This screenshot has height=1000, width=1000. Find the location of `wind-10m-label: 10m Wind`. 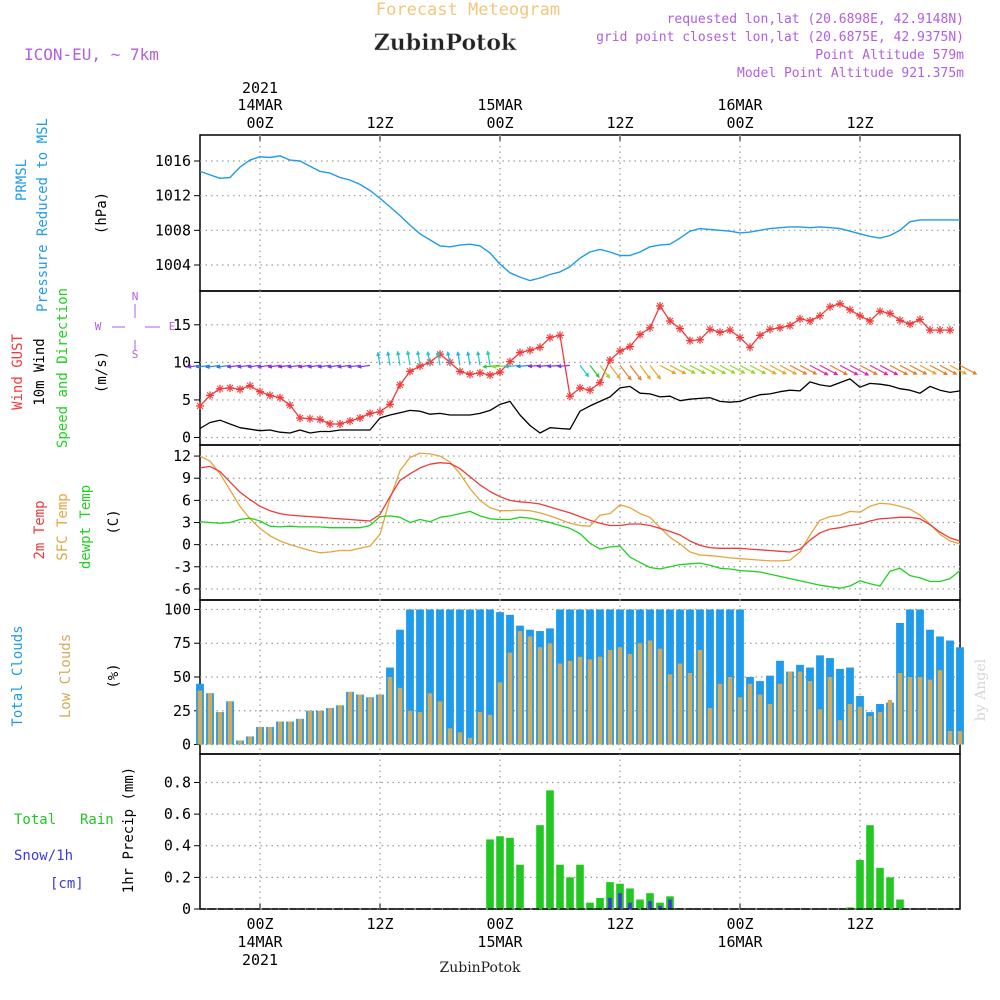

wind-10m-label: 10m Wind is located at coordinates (40, 371).